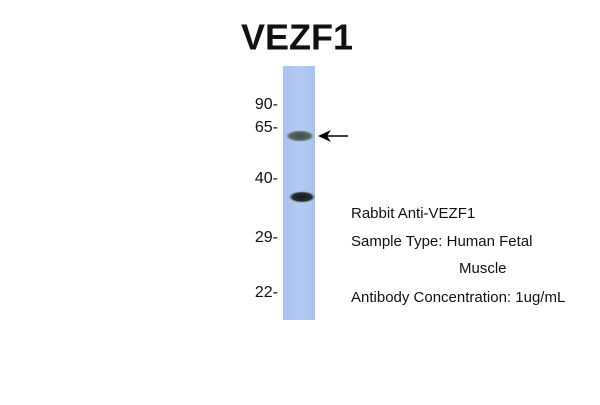 The width and height of the screenshot is (600, 405). What do you see at coordinates (413, 213) in the screenshot?
I see `info-text: Rabbit Anti-VEZF1` at bounding box center [413, 213].